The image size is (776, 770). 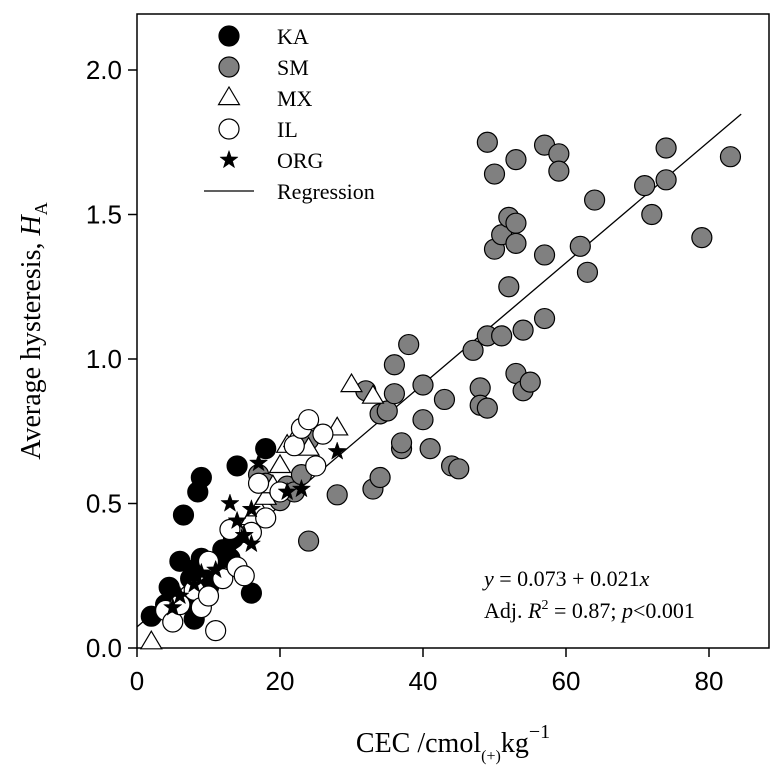 What do you see at coordinates (229, 36) in the screenshot?
I see `legend-marker-ka` at bounding box center [229, 36].